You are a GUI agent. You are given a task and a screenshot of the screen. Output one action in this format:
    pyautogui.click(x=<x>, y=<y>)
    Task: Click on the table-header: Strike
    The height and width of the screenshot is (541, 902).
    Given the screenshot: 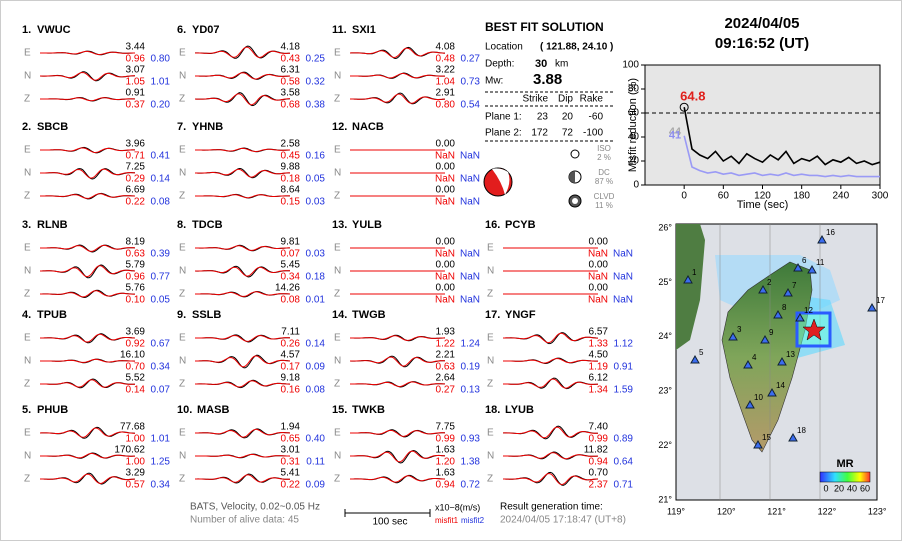 What is the action you would take?
    pyautogui.click(x=535, y=99)
    